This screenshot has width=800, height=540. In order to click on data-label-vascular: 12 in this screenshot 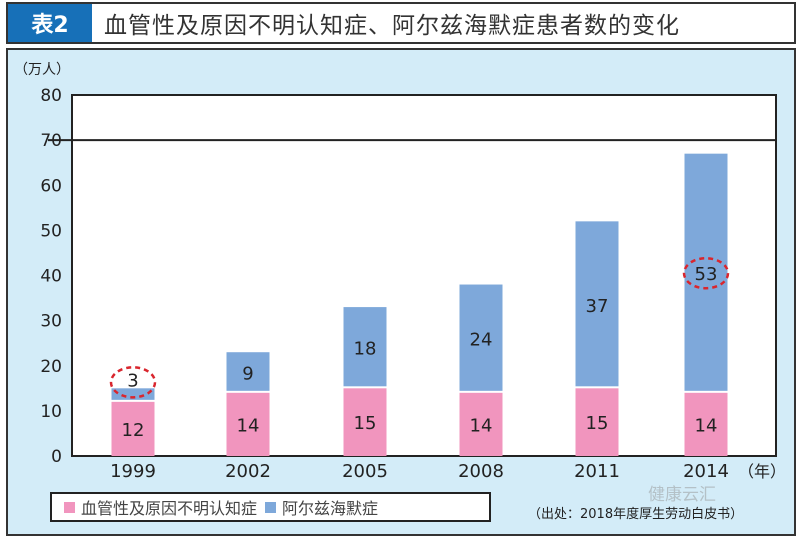, I will do `click(133, 430)`.